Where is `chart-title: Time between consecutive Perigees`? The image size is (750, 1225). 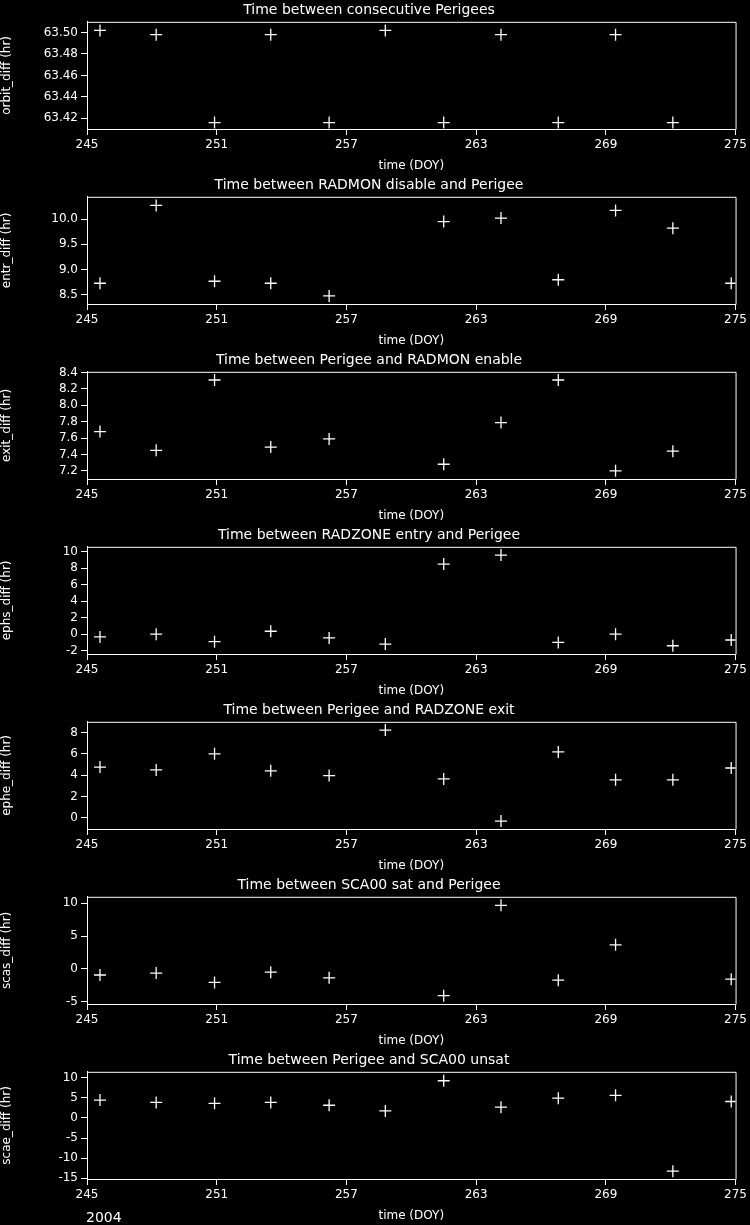
chart-title: Time between consecutive Perigees is located at coordinates (368, 9).